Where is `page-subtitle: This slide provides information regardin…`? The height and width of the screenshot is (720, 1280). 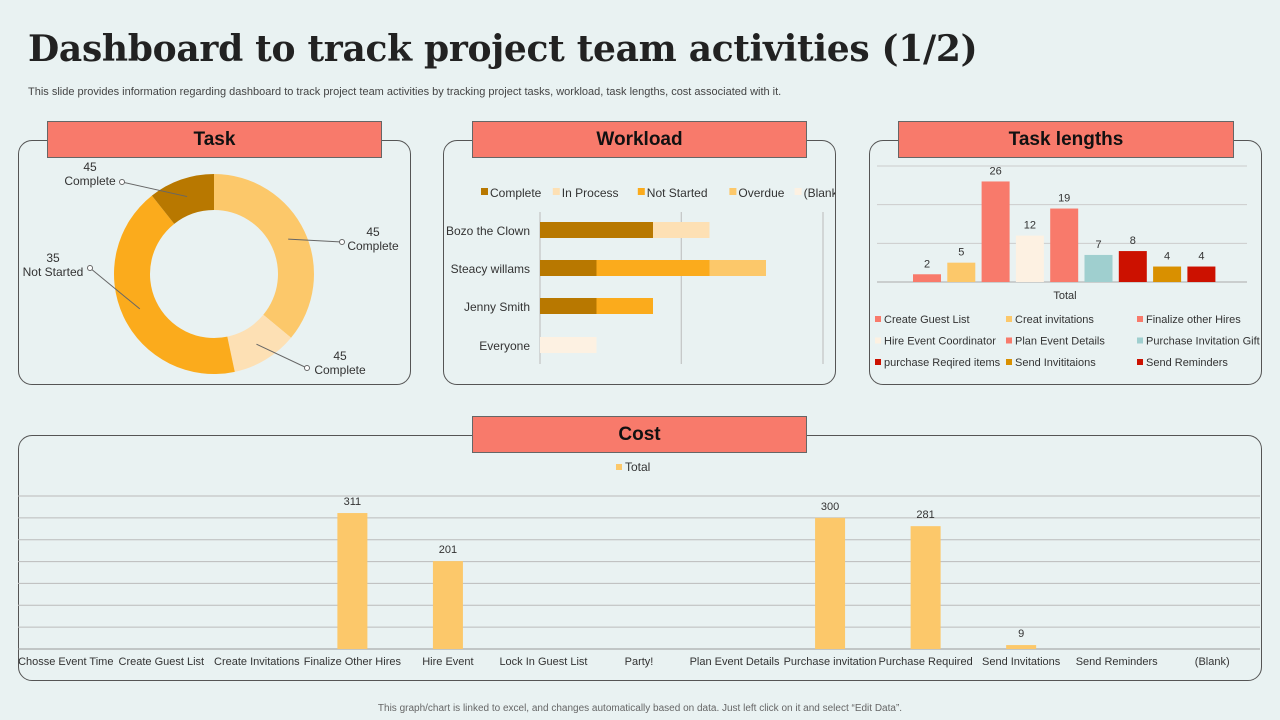
page-subtitle: This slide provides information regardin… is located at coordinates (405, 92).